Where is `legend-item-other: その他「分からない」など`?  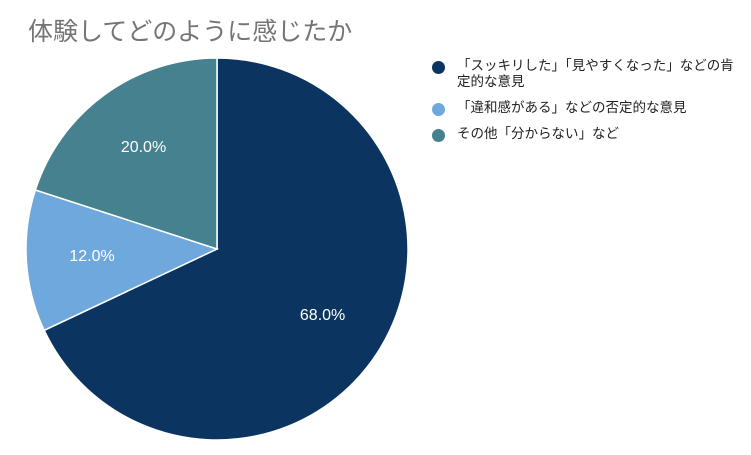
legend-item-other: その他「分からない」など is located at coordinates (587, 134).